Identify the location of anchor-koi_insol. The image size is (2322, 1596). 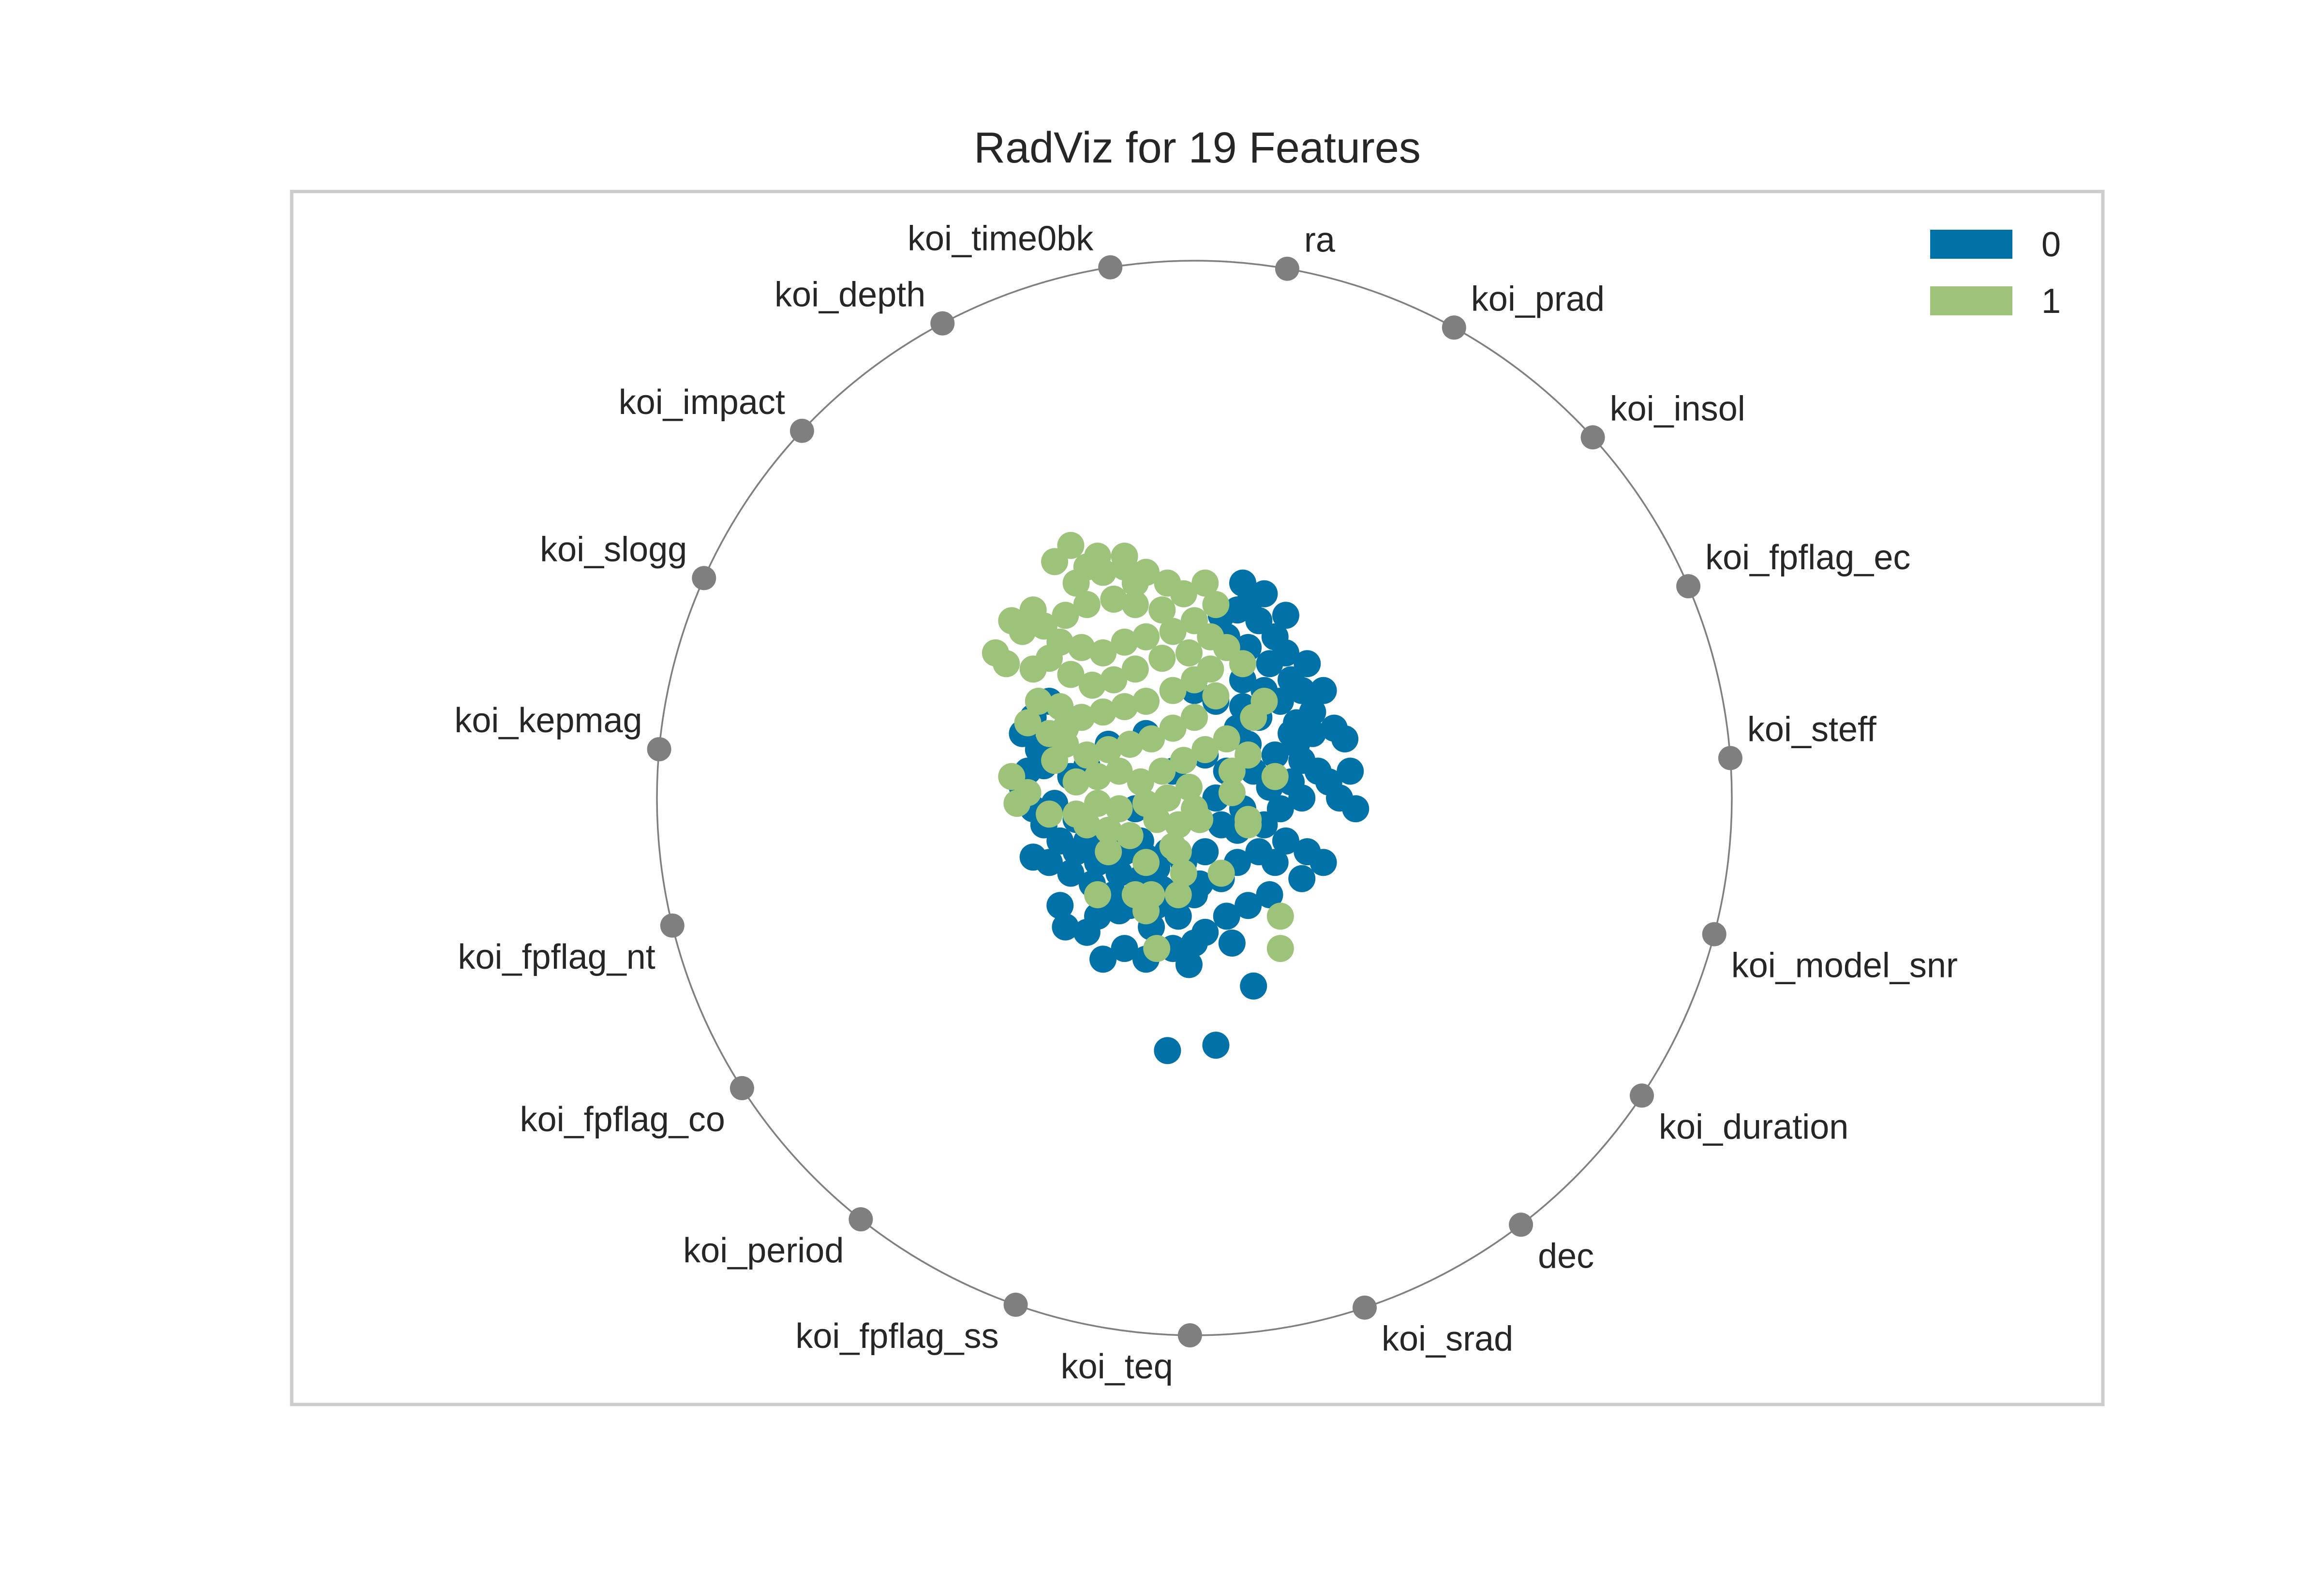
(1592, 437).